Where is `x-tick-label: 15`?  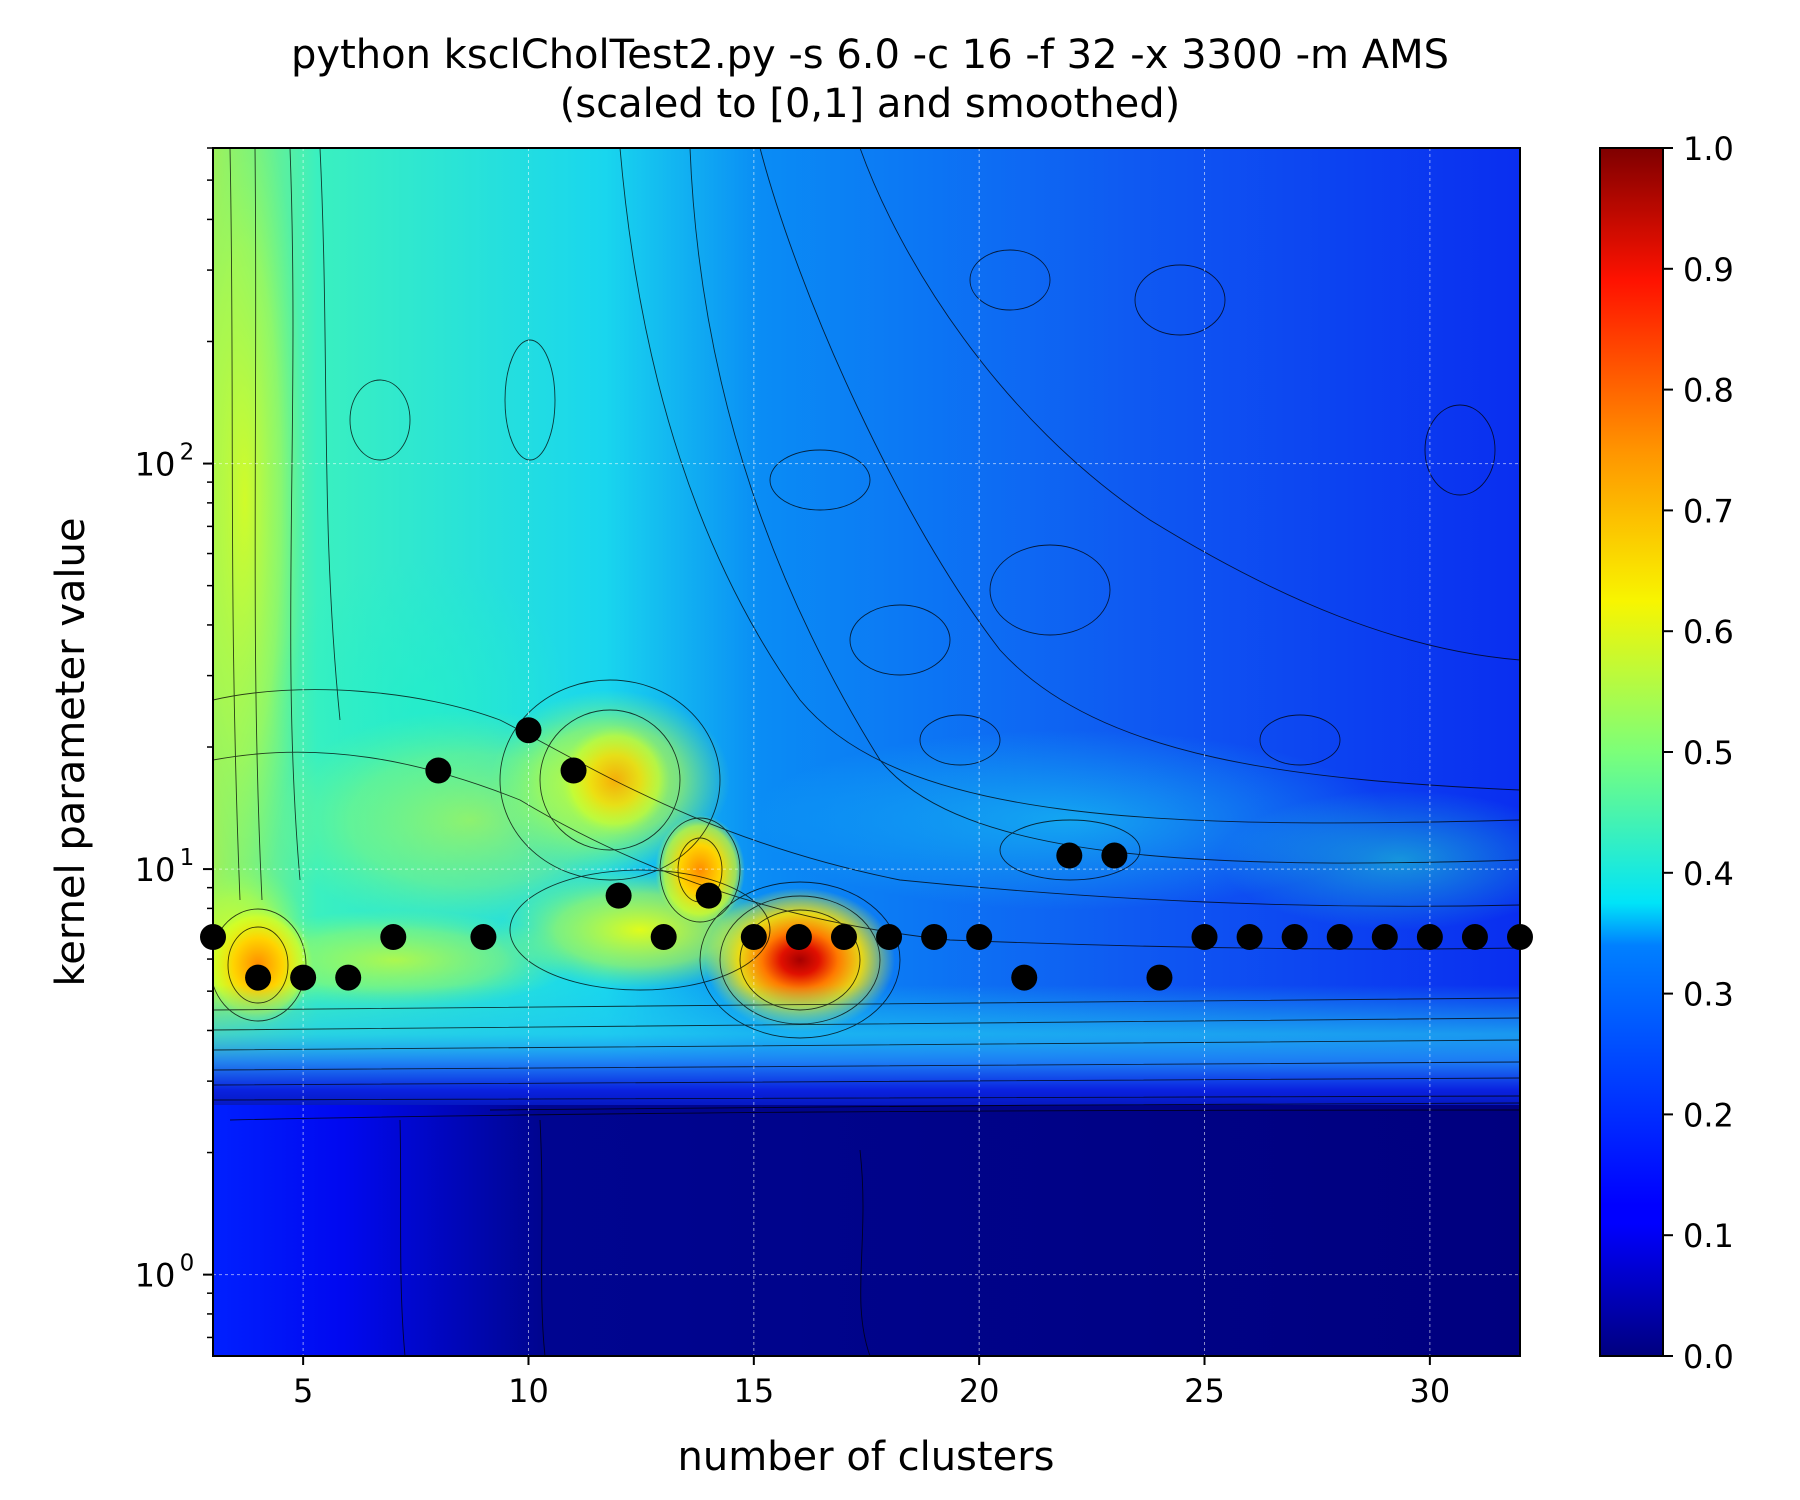
x-tick-label: 15 is located at coordinates (753, 1391).